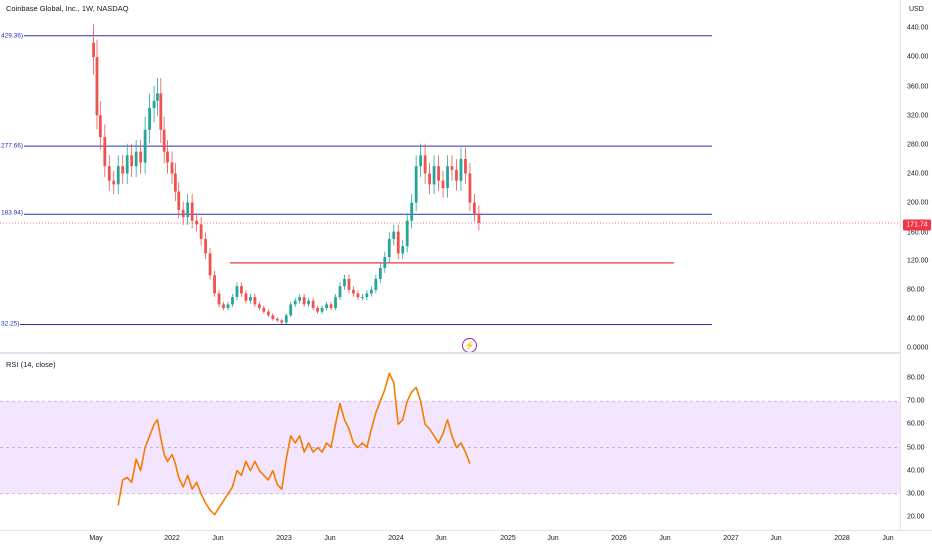 The height and width of the screenshot is (551, 932). What do you see at coordinates (918, 28) in the screenshot?
I see `price-tick: 440.00` at bounding box center [918, 28].